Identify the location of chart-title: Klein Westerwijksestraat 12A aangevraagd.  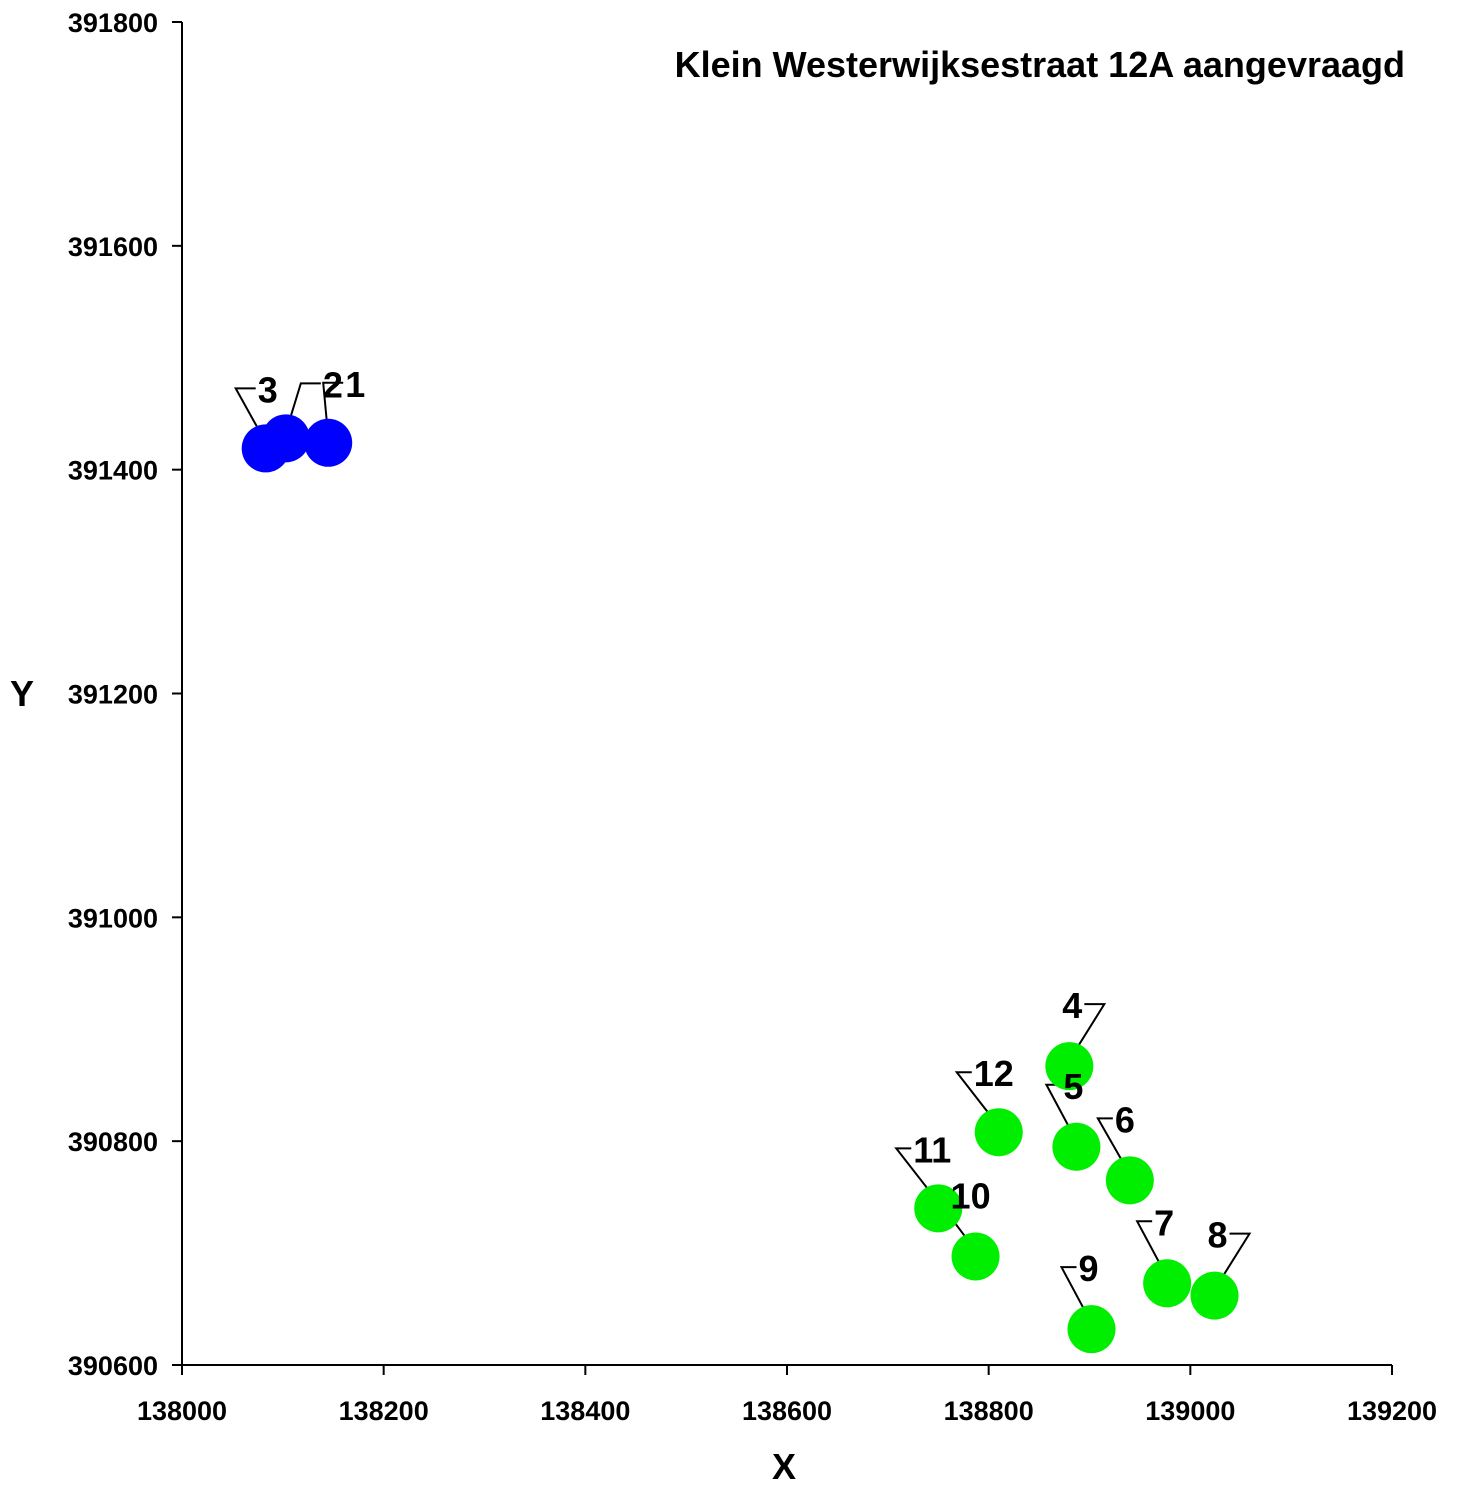
(1040, 64).